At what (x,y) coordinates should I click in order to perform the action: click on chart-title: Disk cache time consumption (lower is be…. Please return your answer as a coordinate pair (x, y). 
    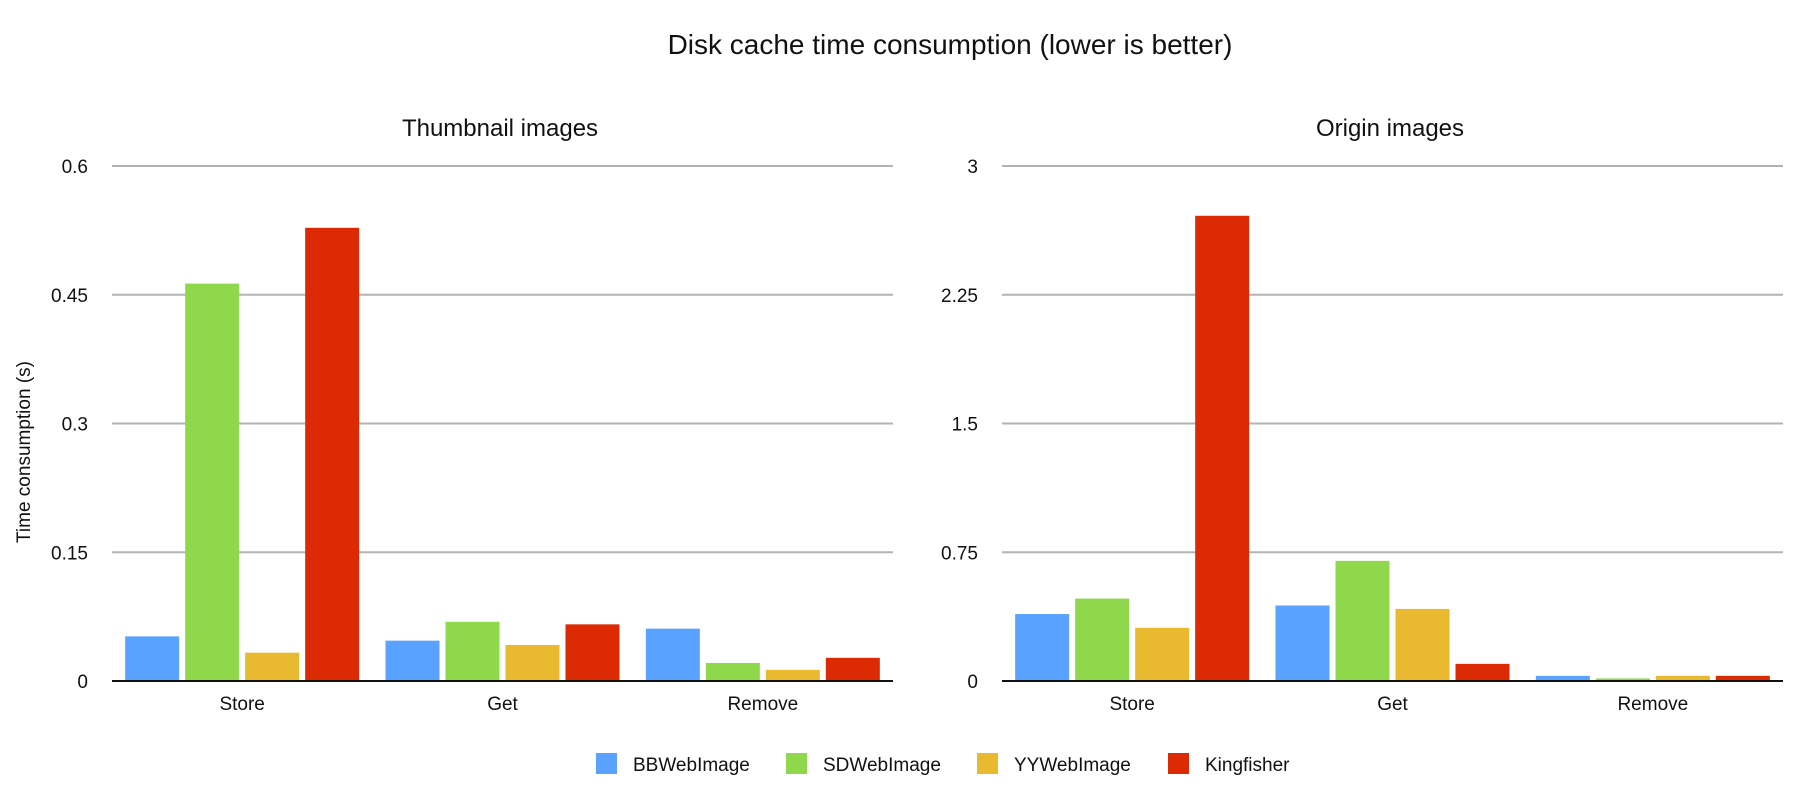
    Looking at the image, I should click on (950, 44).